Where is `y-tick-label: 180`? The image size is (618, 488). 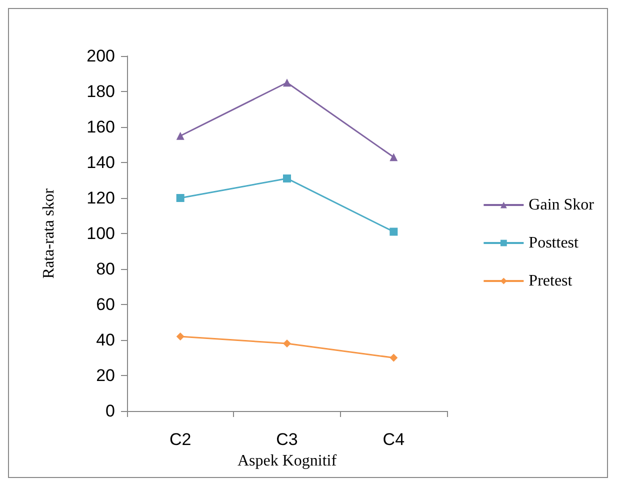
y-tick-label: 180 is located at coordinates (100, 91).